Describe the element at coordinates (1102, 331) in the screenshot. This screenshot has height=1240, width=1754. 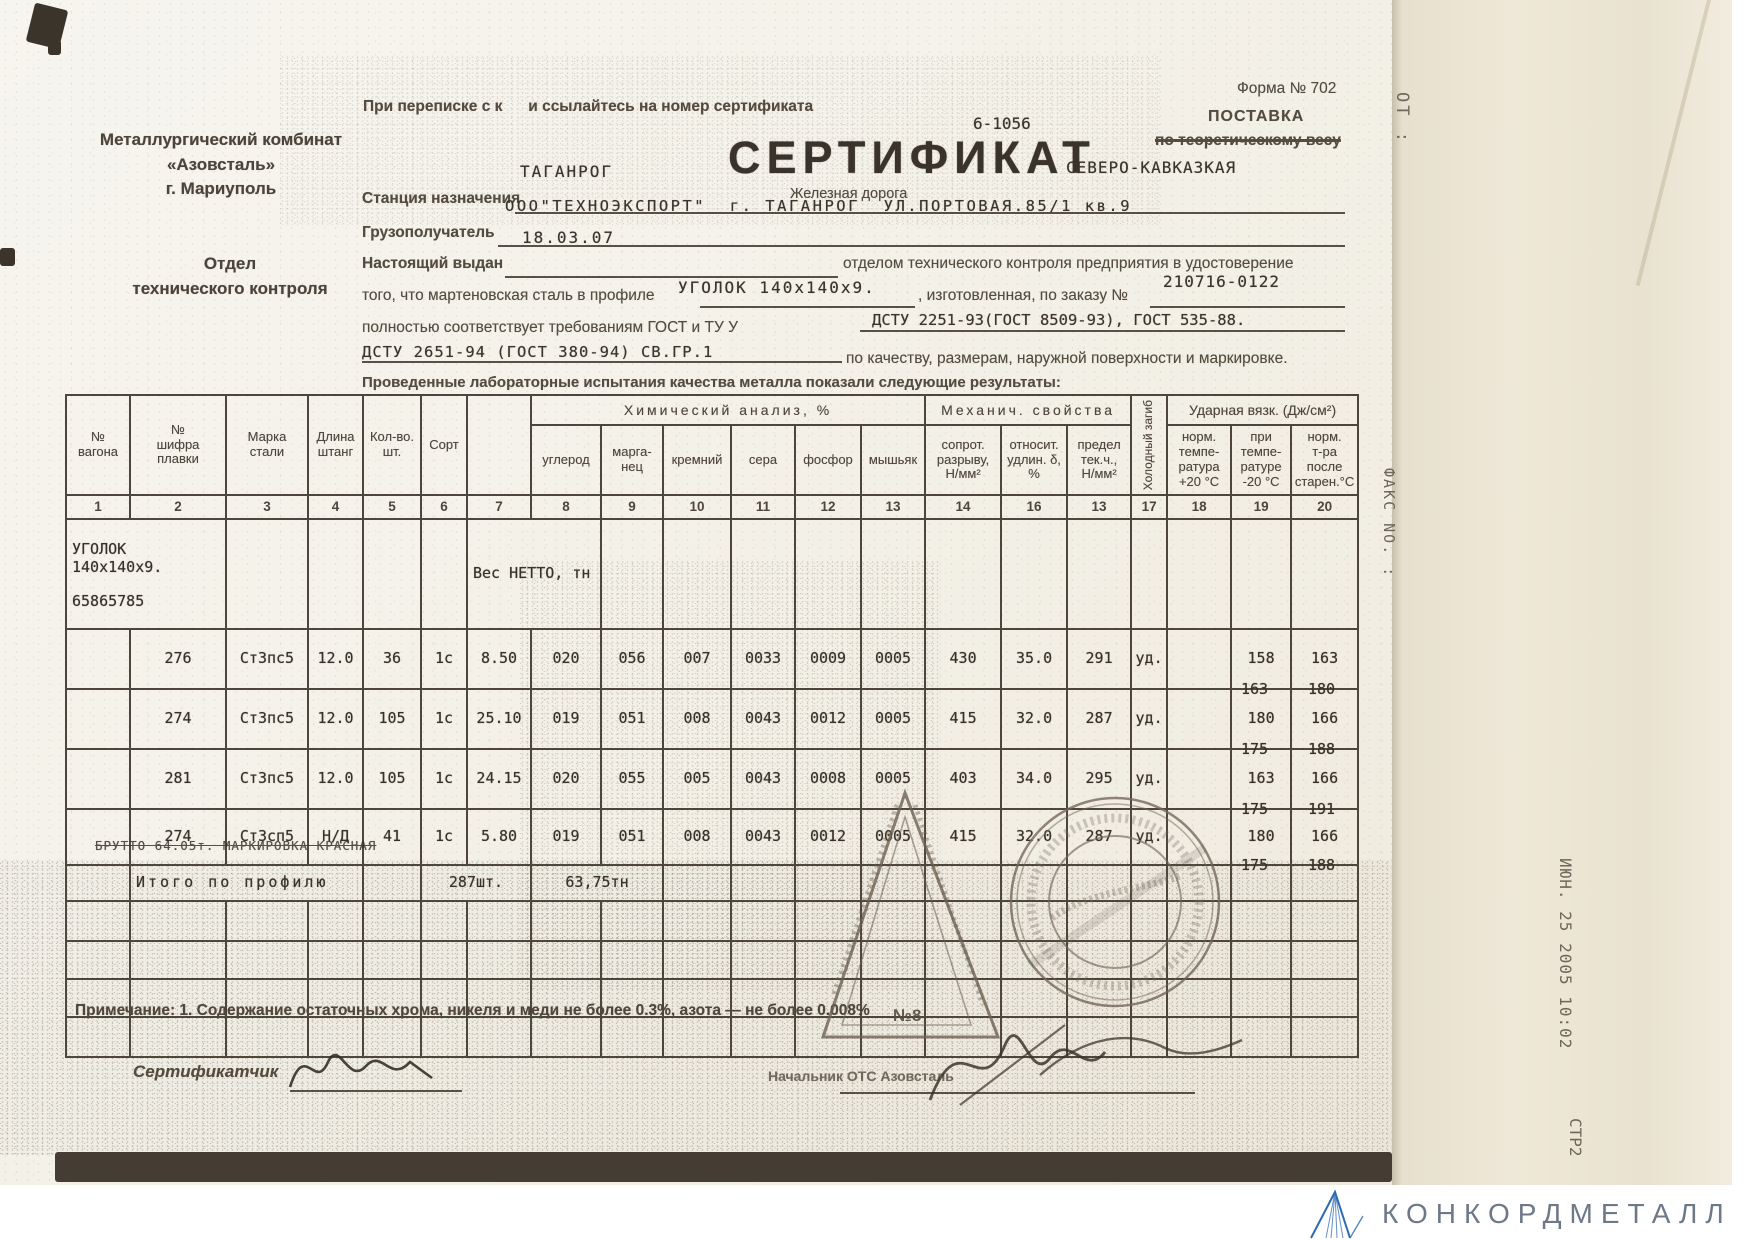
I see `gost-underline` at that location.